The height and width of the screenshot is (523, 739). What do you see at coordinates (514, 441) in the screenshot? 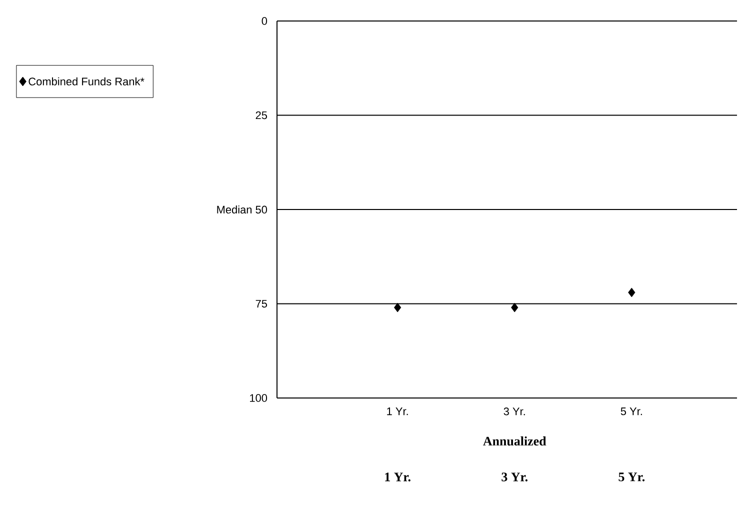
I see `text: Annualized` at bounding box center [514, 441].